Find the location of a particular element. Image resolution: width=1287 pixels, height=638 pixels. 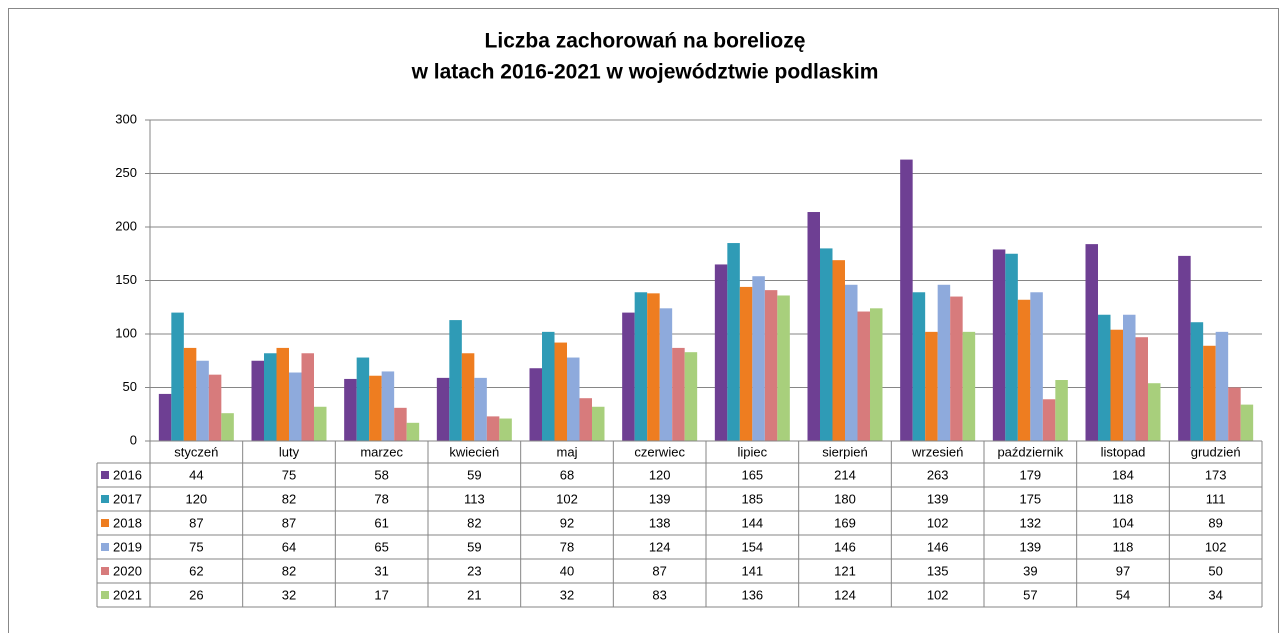

table-cell: 68 is located at coordinates (567, 474).